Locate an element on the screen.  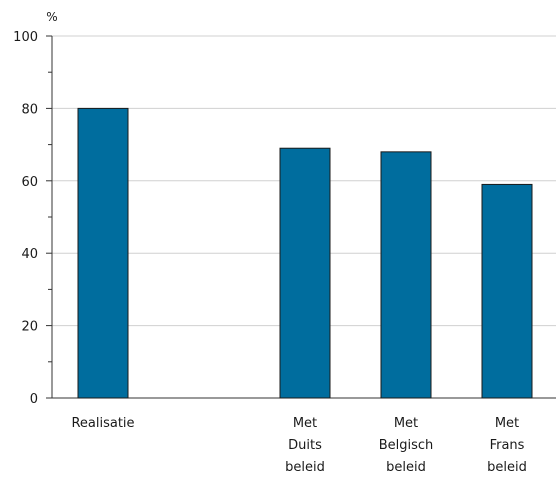
x-category-label-line: Realisatie is located at coordinates (102, 423).